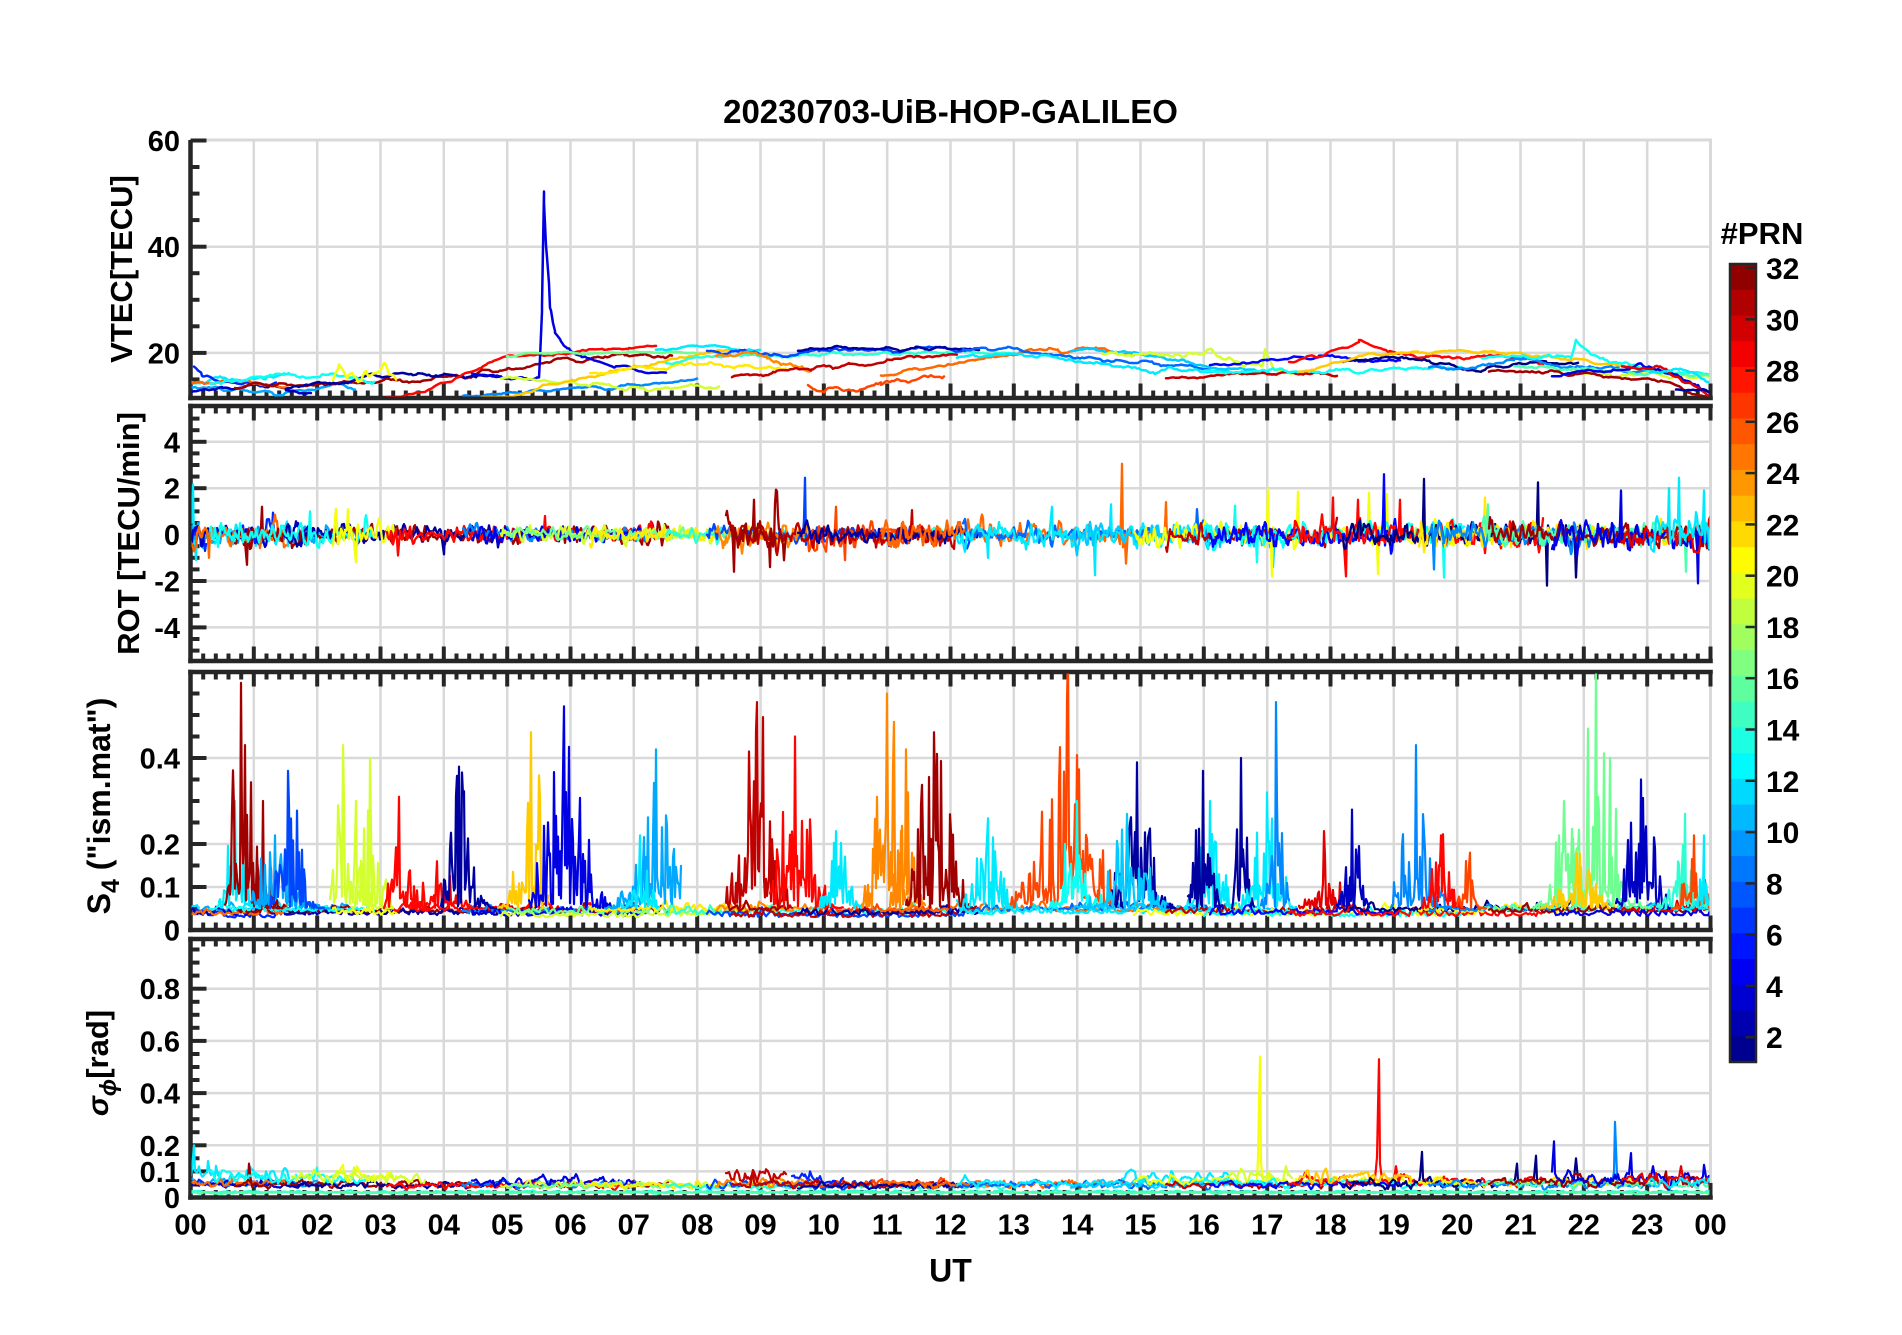 This screenshot has height=1335, width=1902. I want to click on svg-text: 15, so click(1140, 1226).